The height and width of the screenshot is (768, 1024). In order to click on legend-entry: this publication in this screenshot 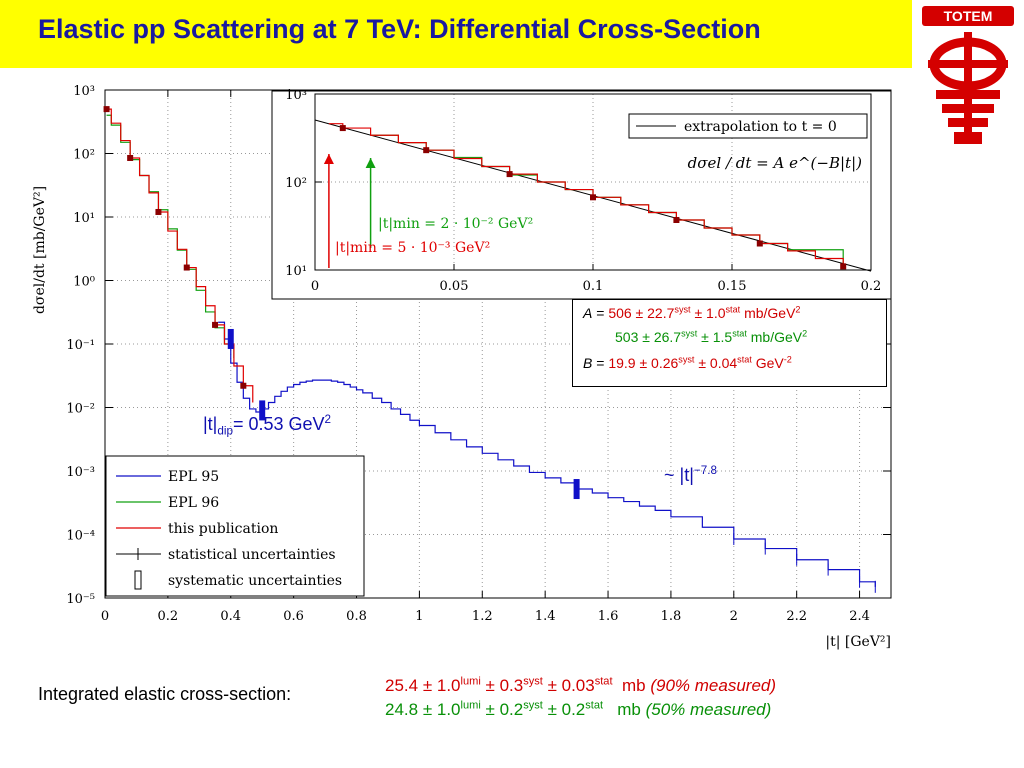, I will do `click(223, 529)`.